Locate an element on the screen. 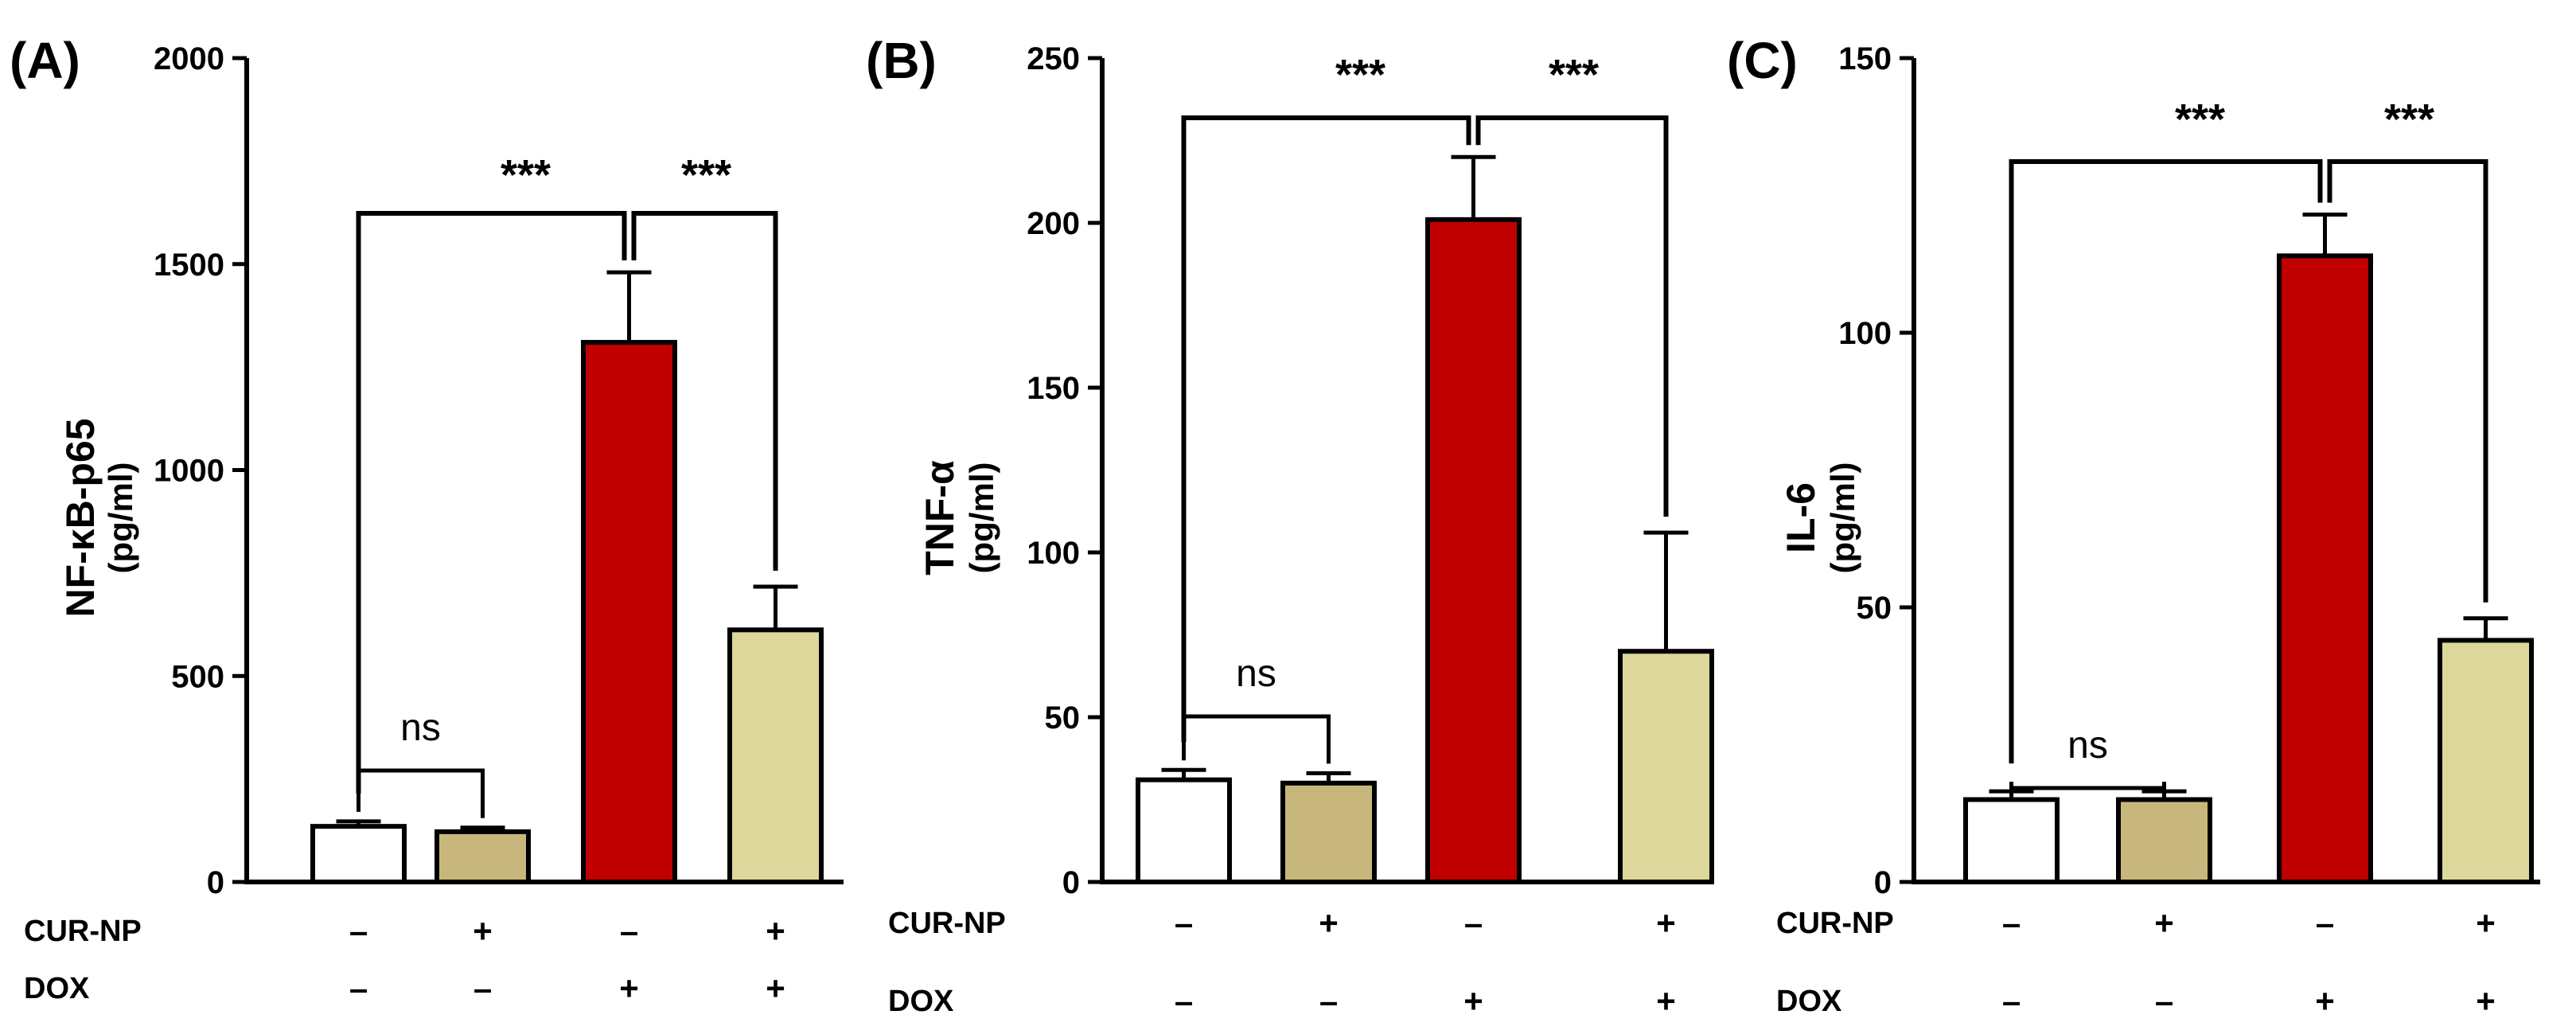 The image size is (2576, 1034). y-axis-label: NF-κB-p65 is located at coordinates (80, 517).